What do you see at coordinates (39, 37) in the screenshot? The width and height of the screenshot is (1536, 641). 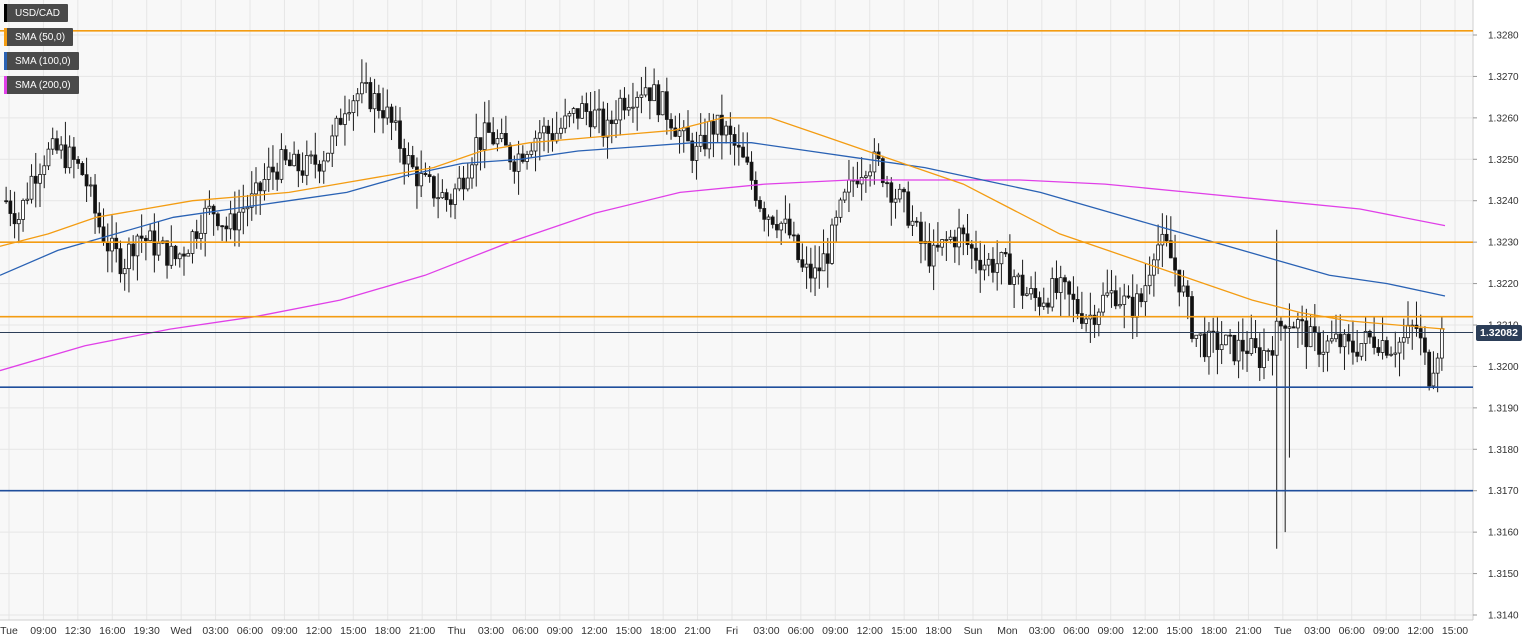 I see `legend-item-sma50: SMA (50,0)` at bounding box center [39, 37].